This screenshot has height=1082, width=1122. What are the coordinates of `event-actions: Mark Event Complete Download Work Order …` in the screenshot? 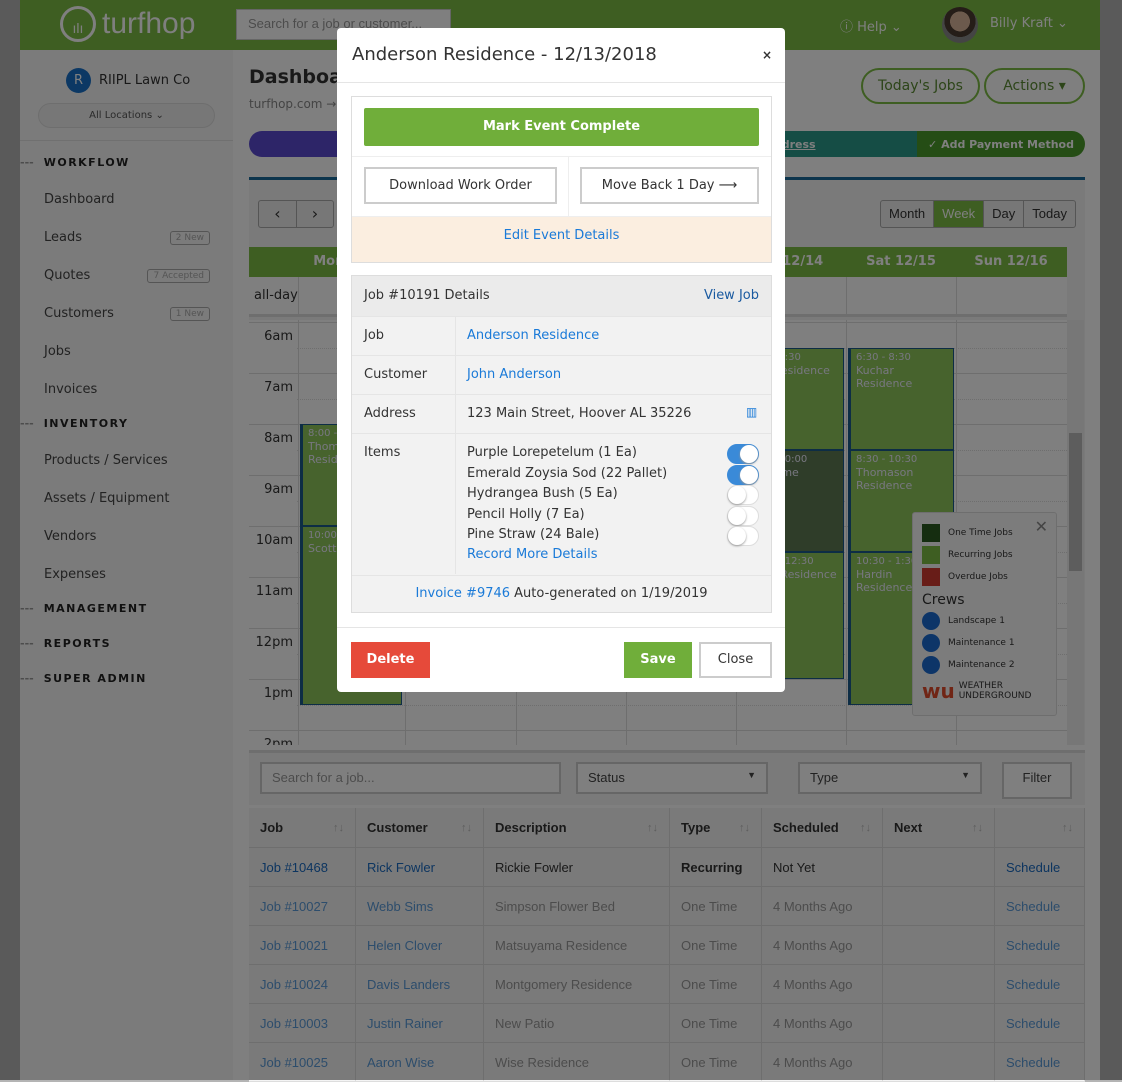 It's located at (561, 179).